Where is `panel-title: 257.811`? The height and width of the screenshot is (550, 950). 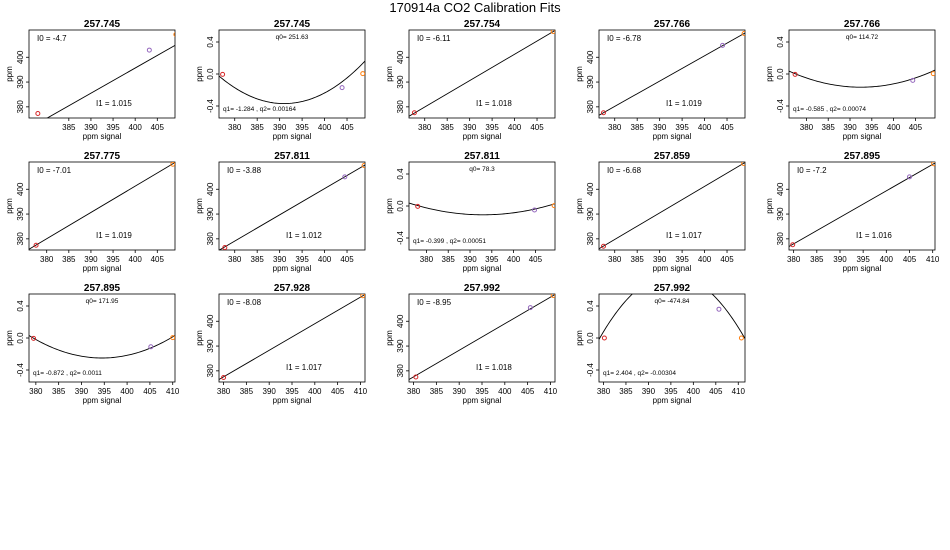
panel-title: 257.811 is located at coordinates (292, 156).